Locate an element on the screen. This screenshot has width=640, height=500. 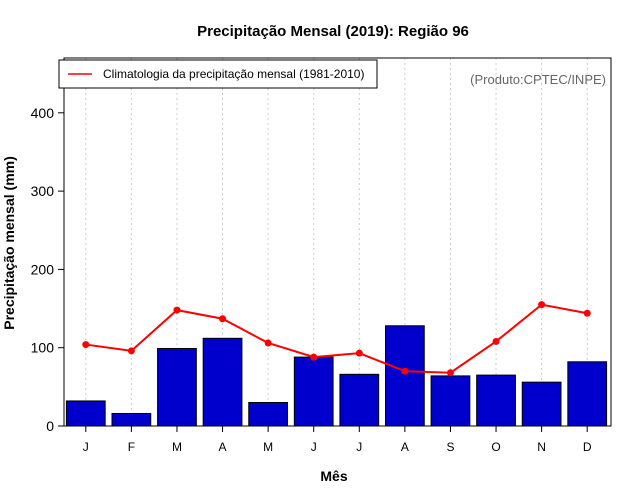
x-tick-label: S is located at coordinates (450, 447).